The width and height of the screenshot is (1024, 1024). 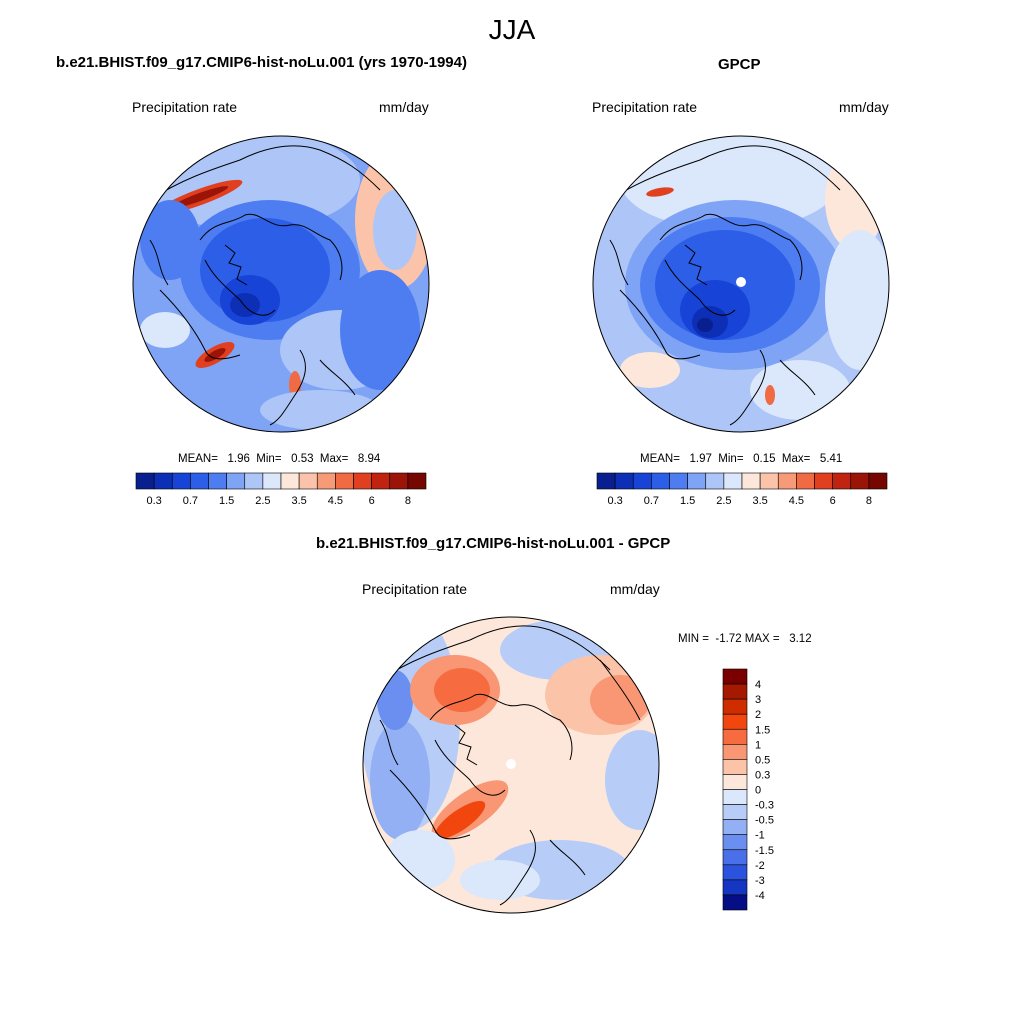 What do you see at coordinates (760, 896) in the screenshot?
I see `colorbar-tick-label: -4` at bounding box center [760, 896].